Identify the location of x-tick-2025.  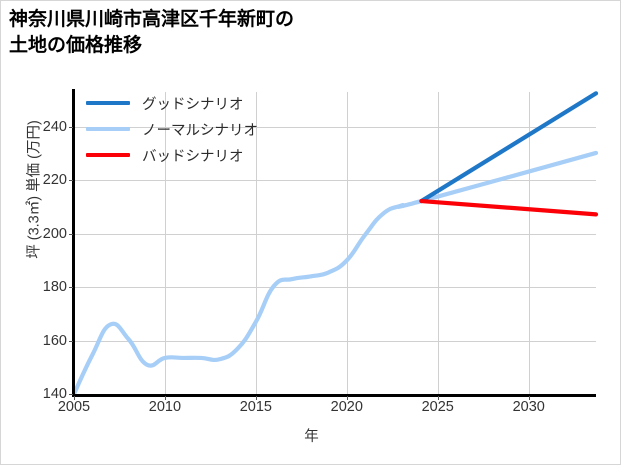
(438, 398).